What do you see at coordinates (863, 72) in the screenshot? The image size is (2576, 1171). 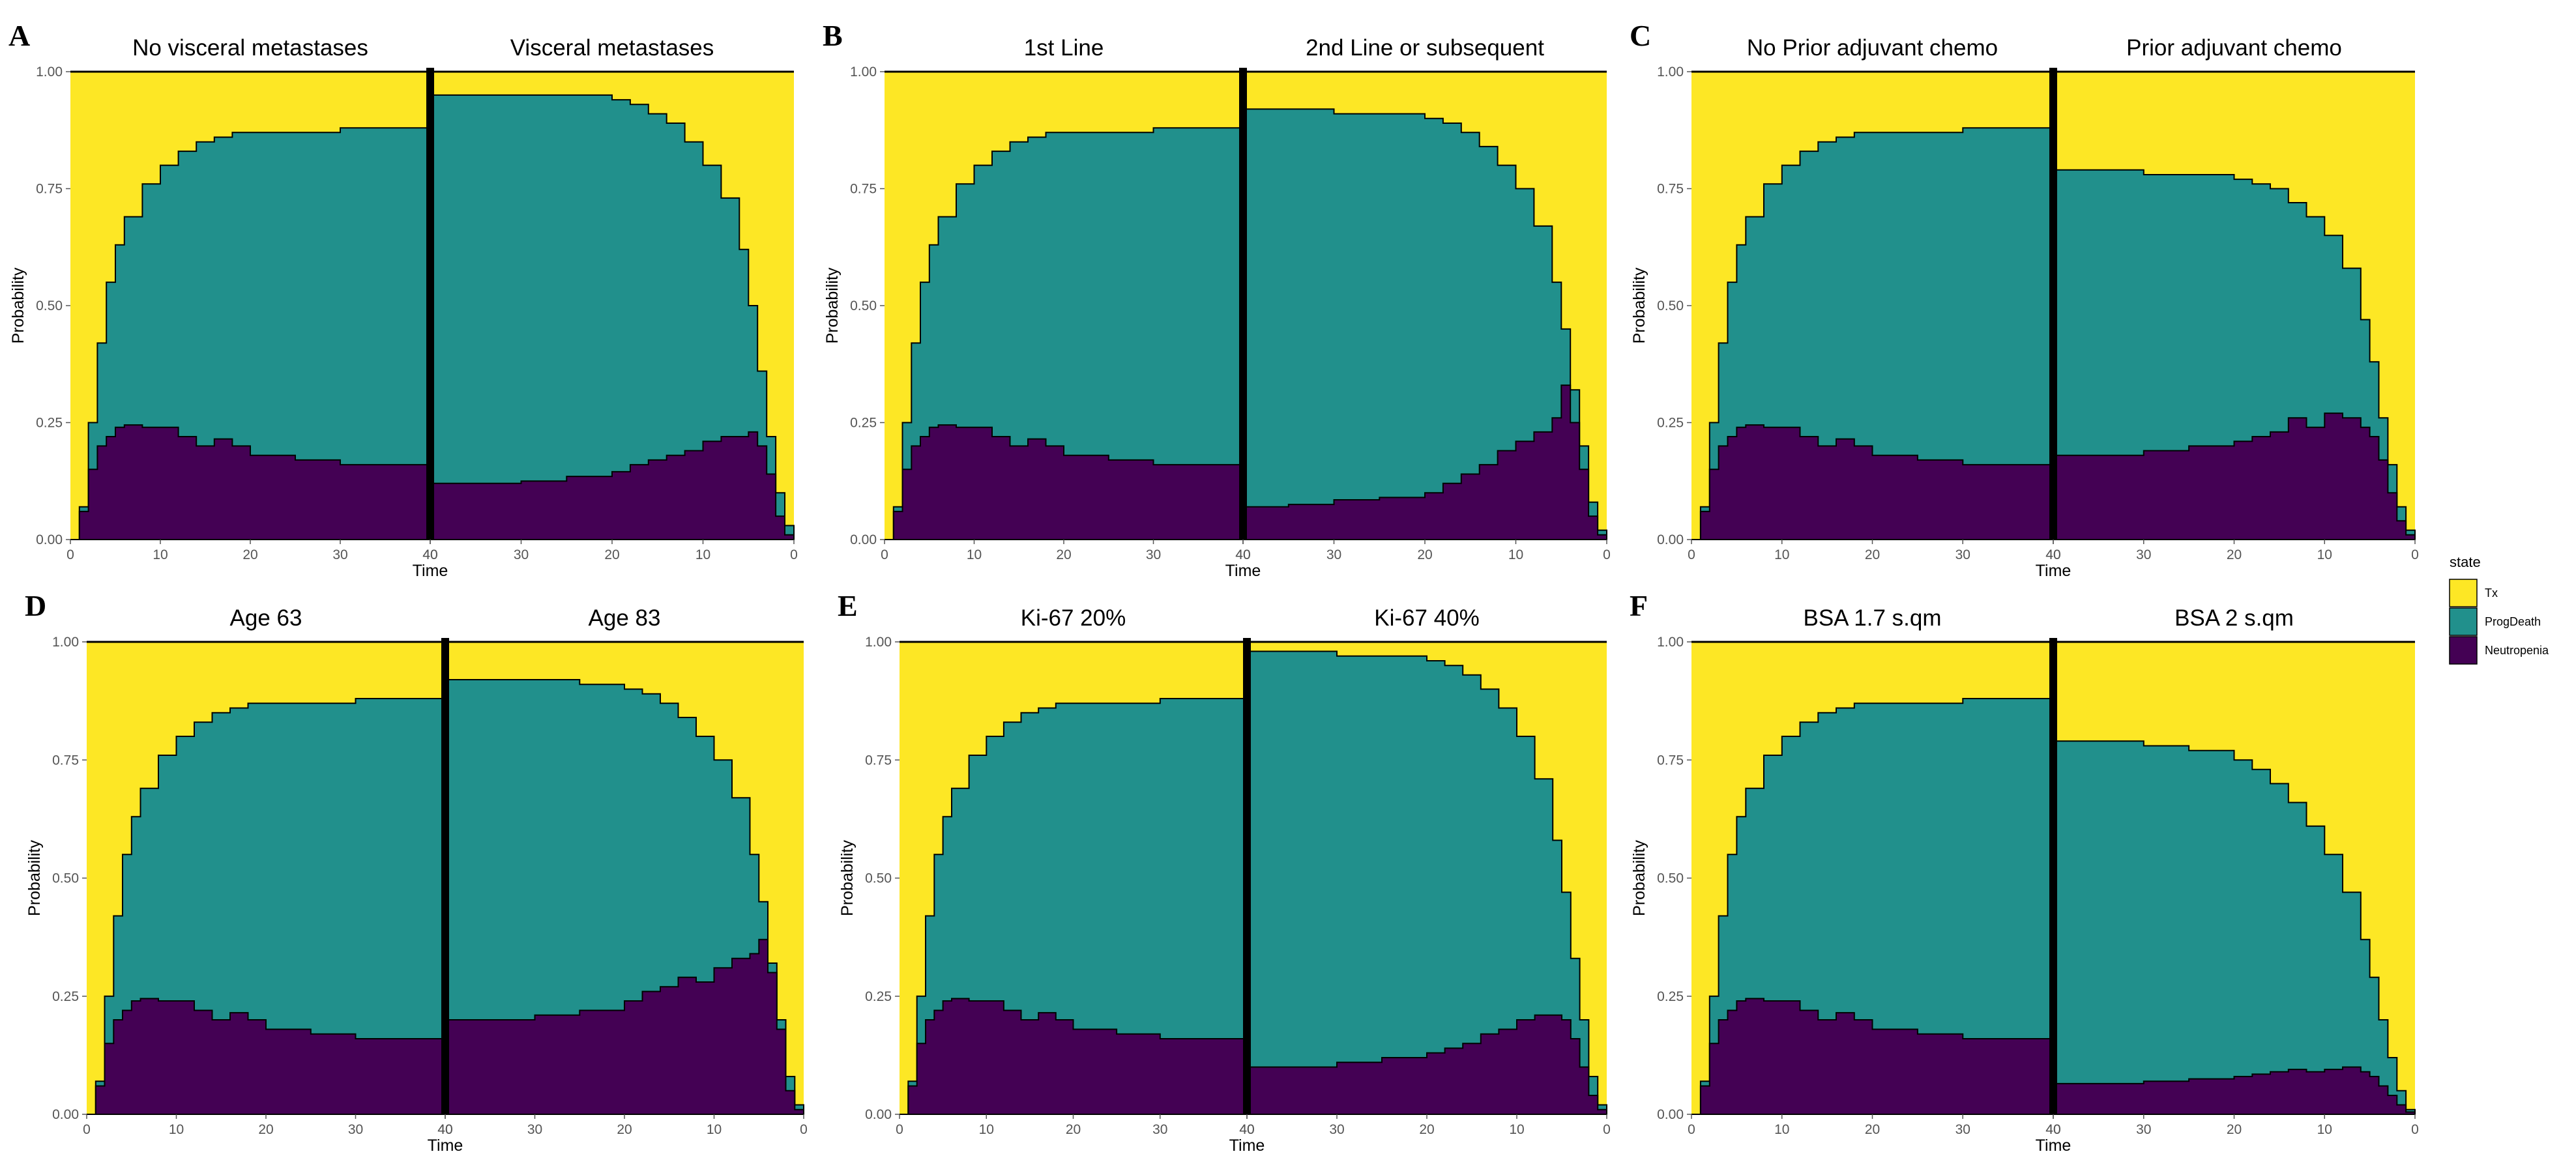 I see `panel-b-ytick-label: 1.00` at bounding box center [863, 72].